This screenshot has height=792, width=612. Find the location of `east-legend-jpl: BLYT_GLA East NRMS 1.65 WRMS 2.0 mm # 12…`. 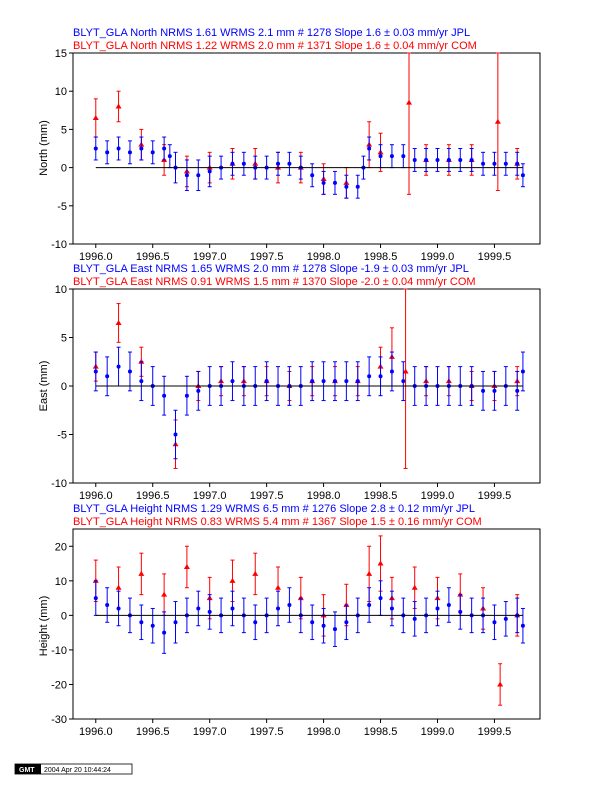

east-legend-jpl: BLYT_GLA East NRMS 1.65 WRMS 2.0 mm # 12… is located at coordinates (271, 269).